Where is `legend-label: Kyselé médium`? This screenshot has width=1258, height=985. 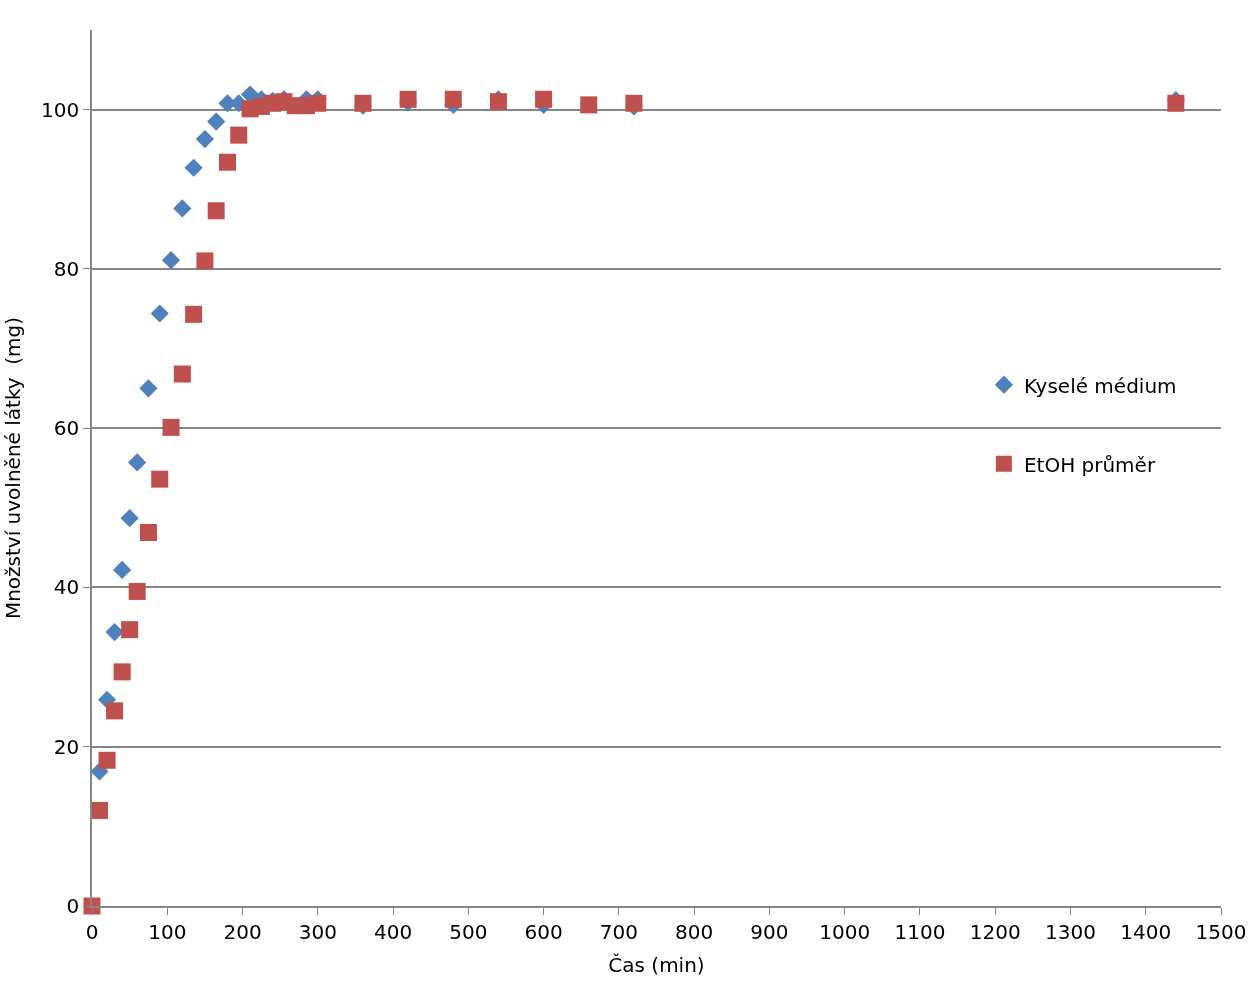
legend-label: Kyselé médium is located at coordinates (1100, 385).